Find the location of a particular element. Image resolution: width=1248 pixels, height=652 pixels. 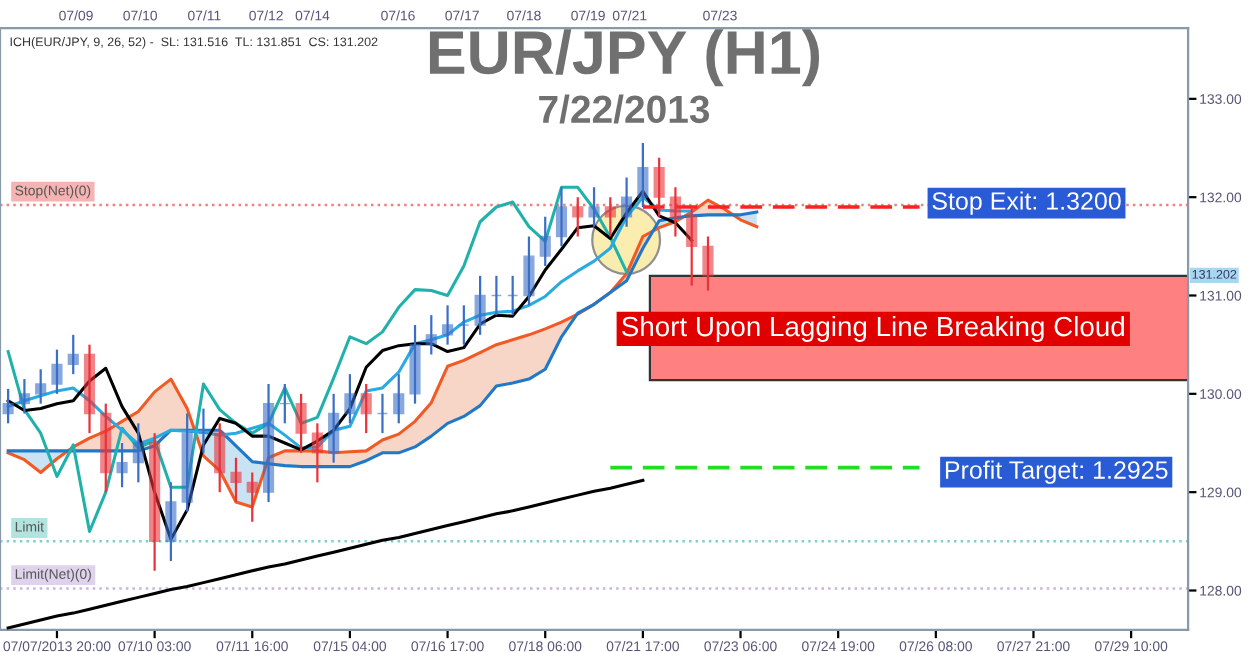

annotation: Short Upon Lagging Line Breaking Cloud is located at coordinates (873, 328).